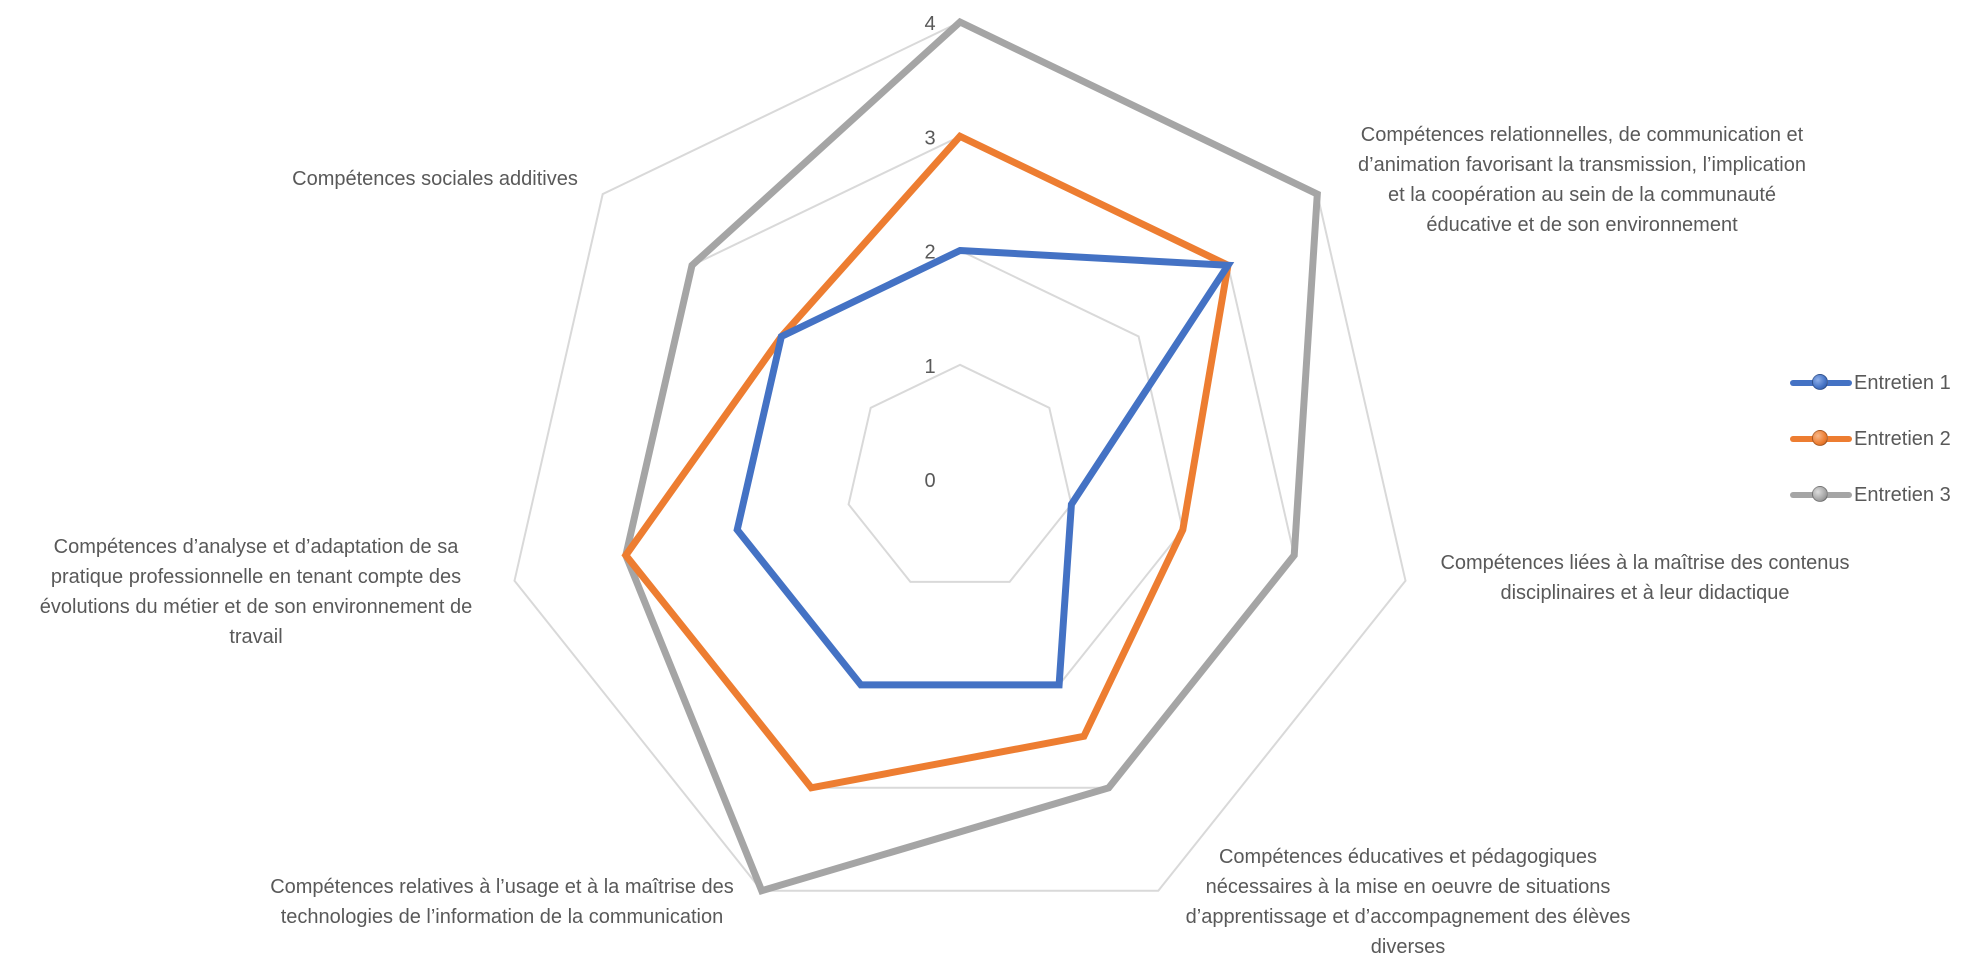 Image resolution: width=1968 pixels, height=962 pixels. What do you see at coordinates (1902, 383) in the screenshot?
I see `legend-label-entretien-1: Entretien 1` at bounding box center [1902, 383].